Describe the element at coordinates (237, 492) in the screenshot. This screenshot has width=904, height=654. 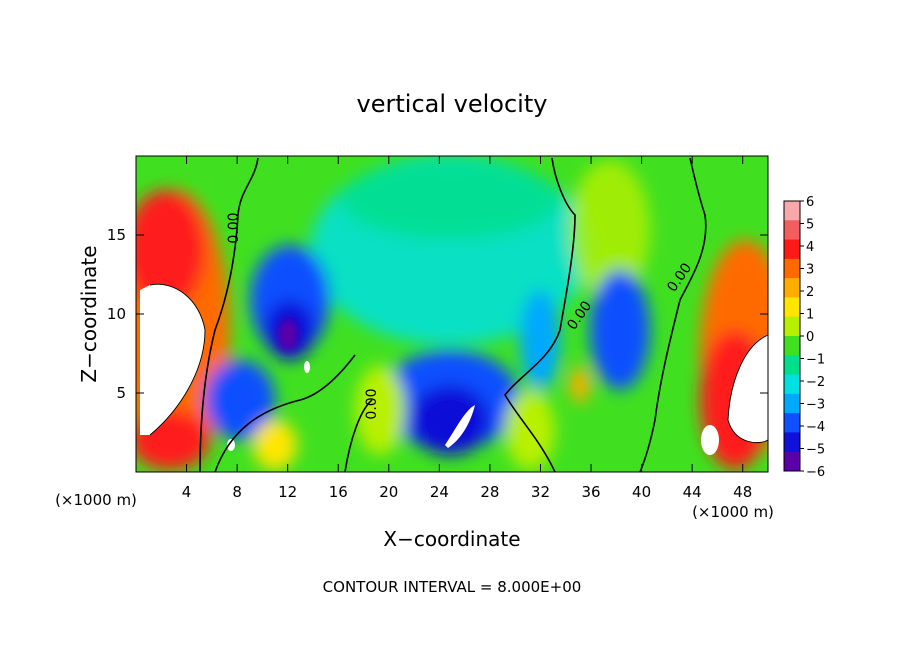
I see `x-tick-label: 8` at that location.